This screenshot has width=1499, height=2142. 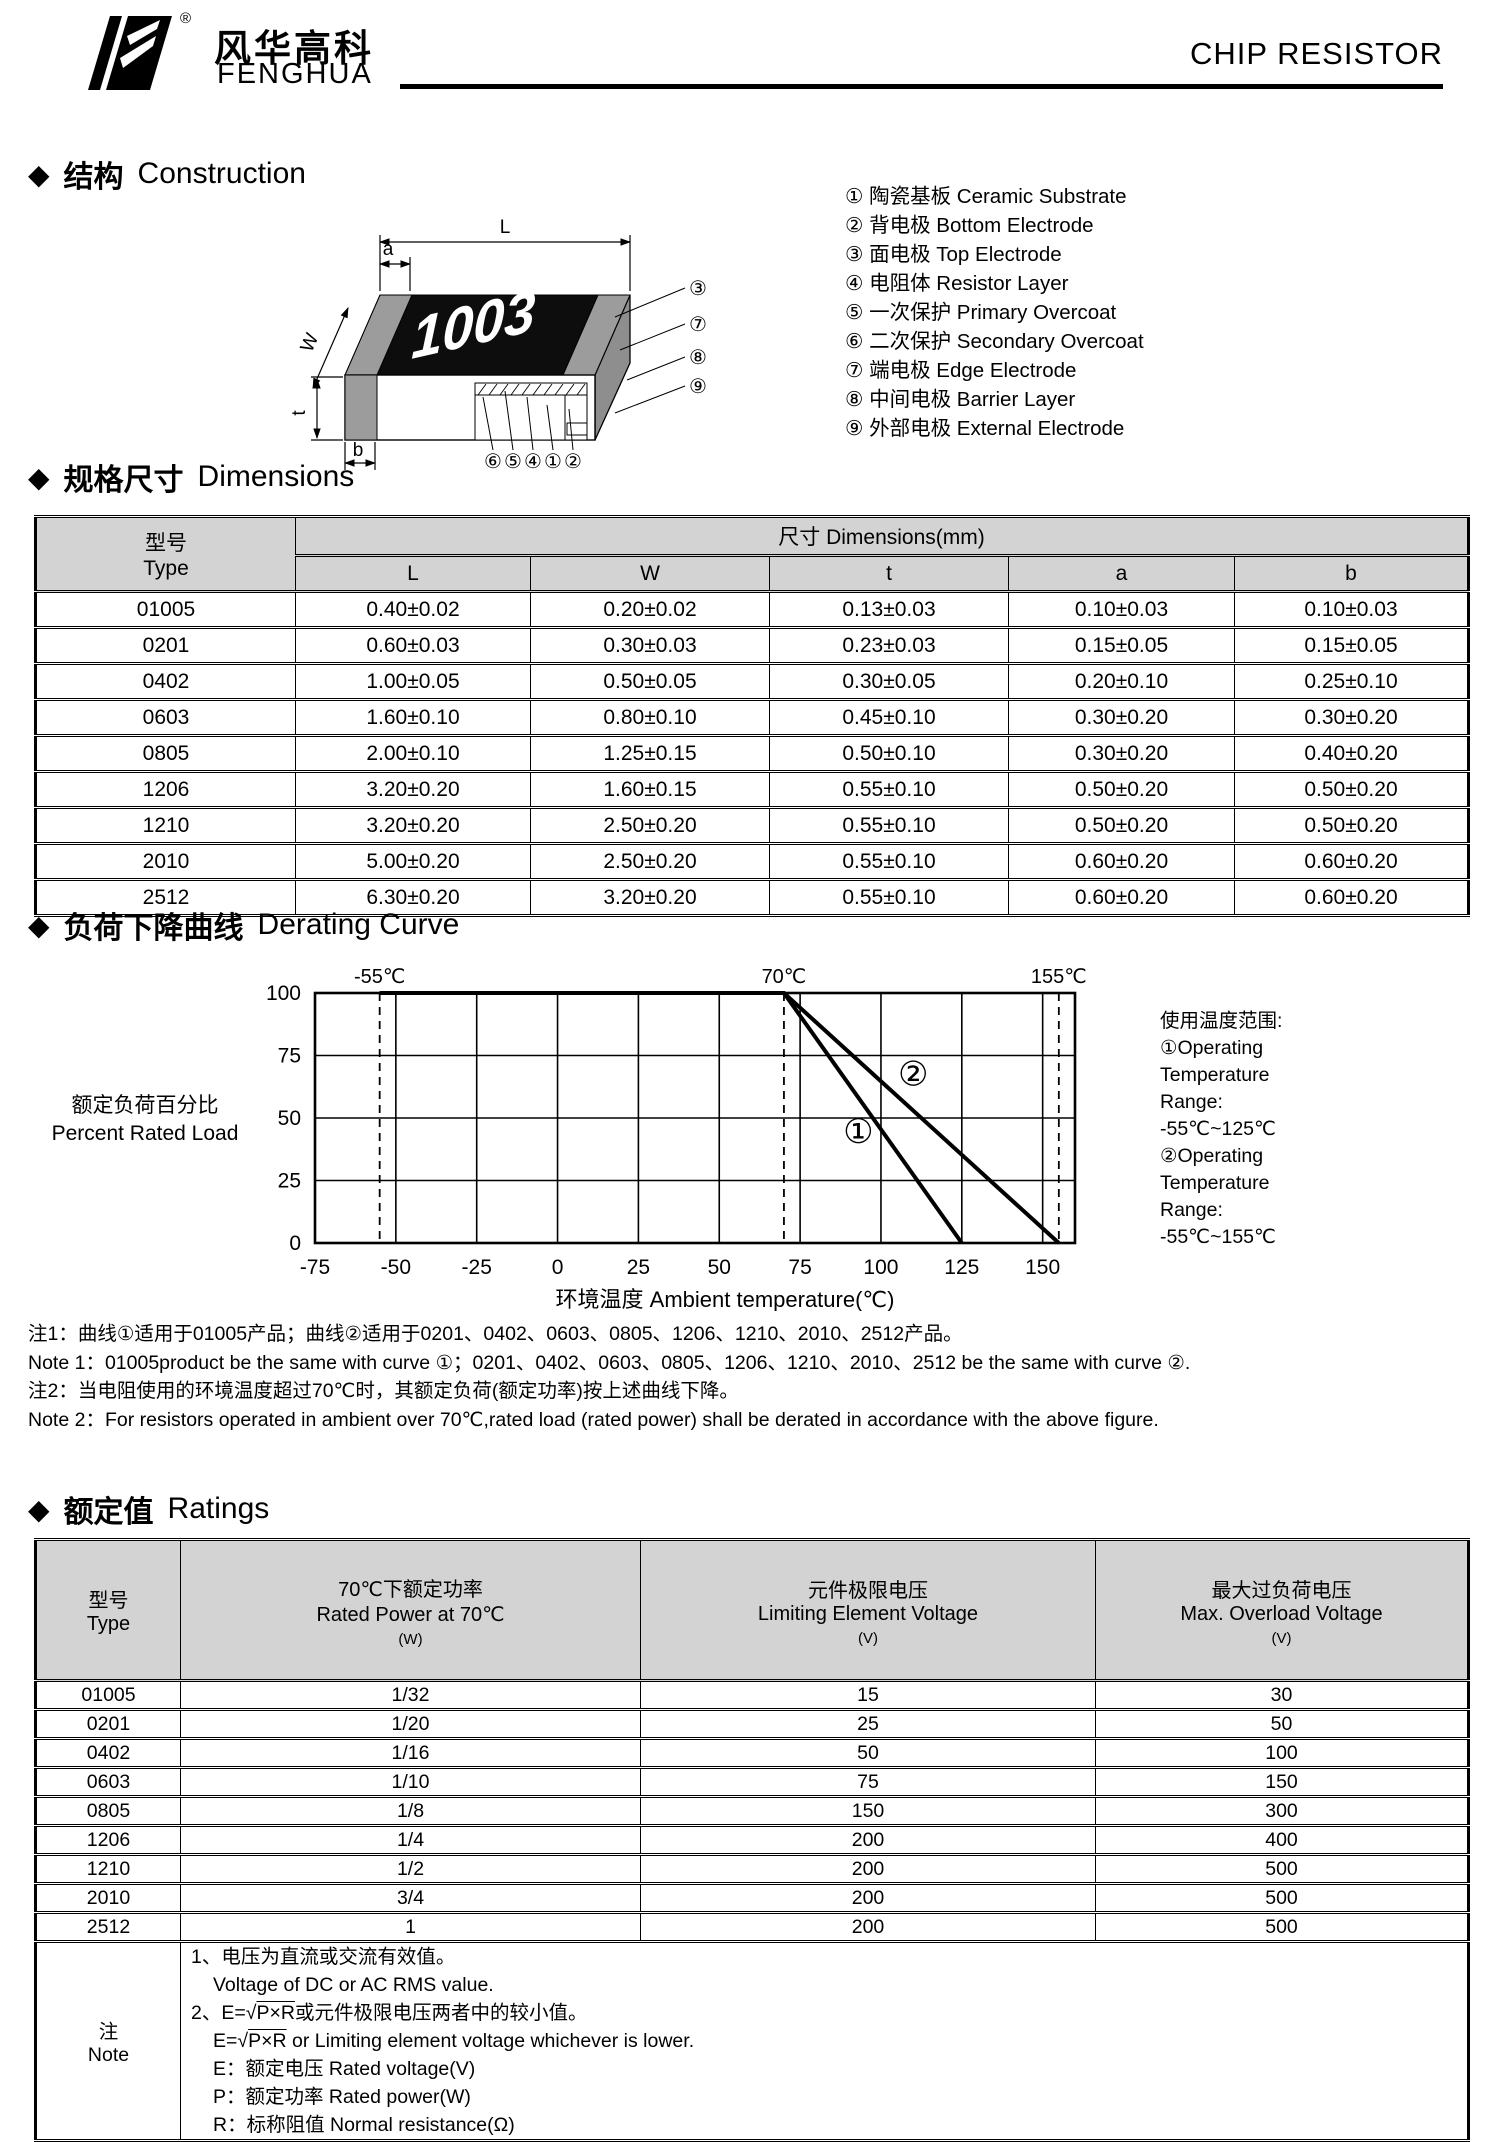 What do you see at coordinates (1212, 1156) in the screenshot?
I see `side-note-line: ②Operating` at bounding box center [1212, 1156].